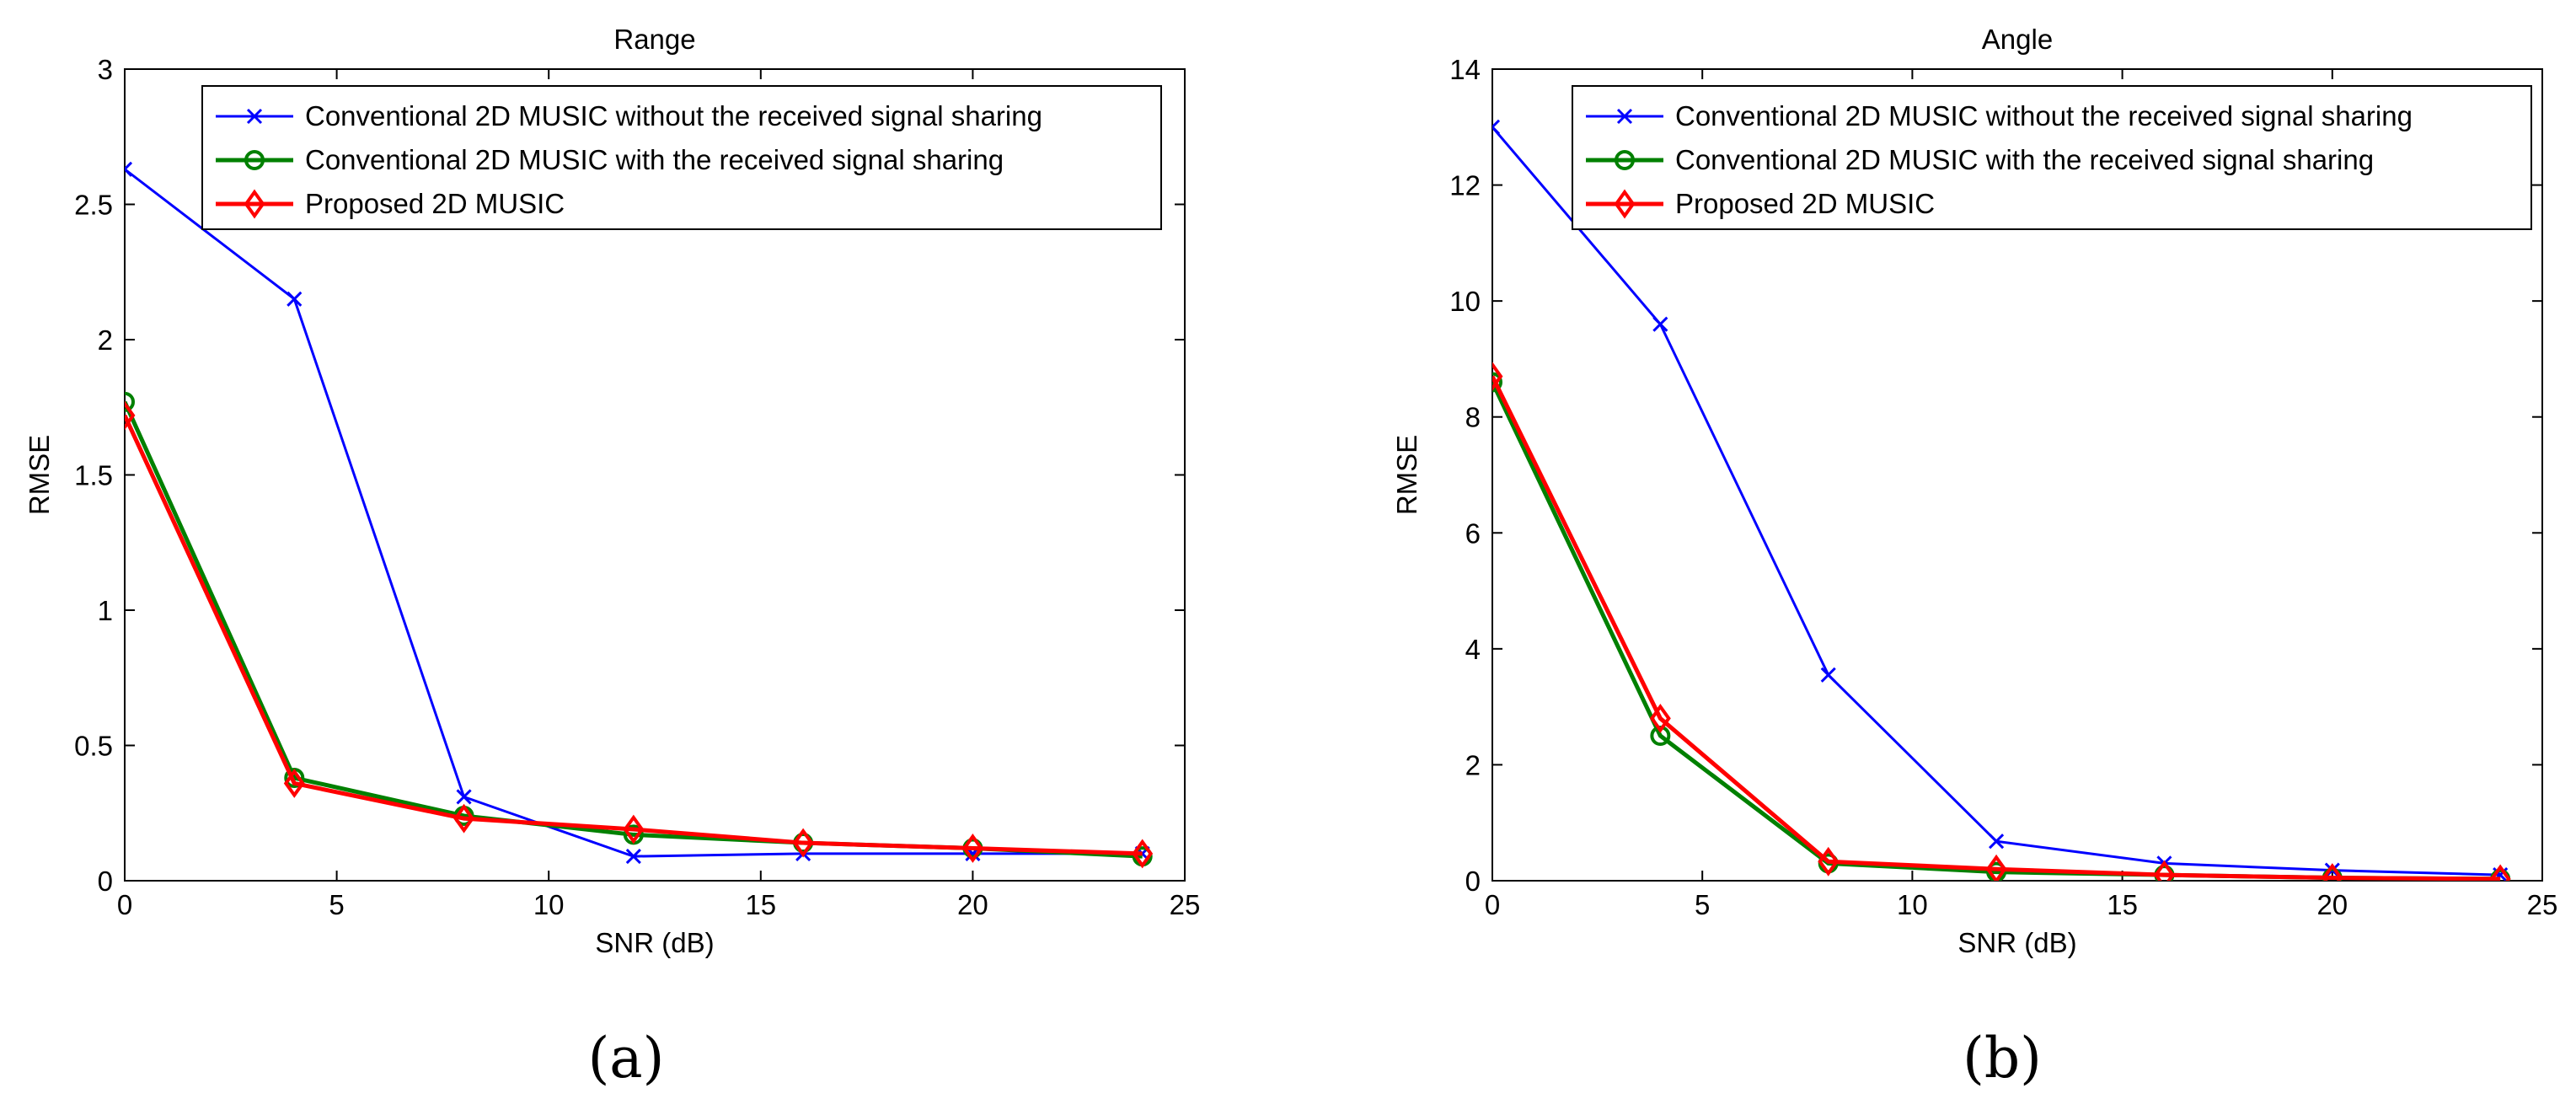  Describe the element at coordinates (1473, 650) in the screenshot. I see `y-tick-label: 4` at that location.